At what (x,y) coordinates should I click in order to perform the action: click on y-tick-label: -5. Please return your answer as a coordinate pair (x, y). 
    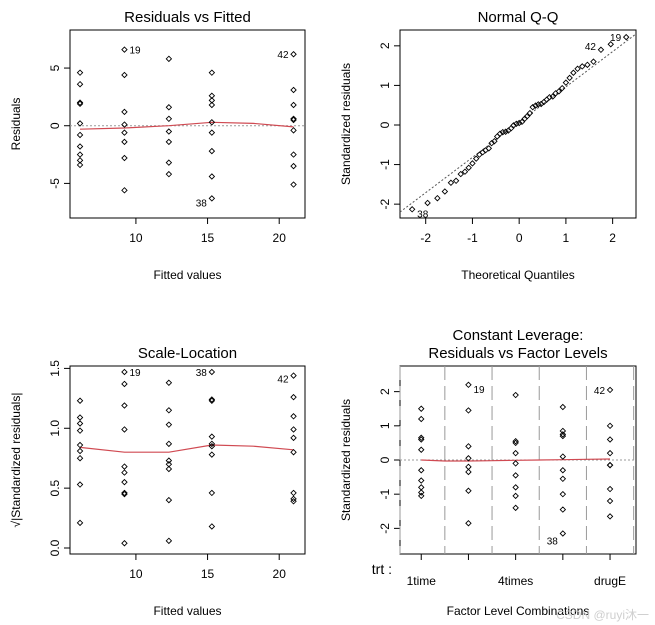
    Looking at the image, I should click on (55, 183).